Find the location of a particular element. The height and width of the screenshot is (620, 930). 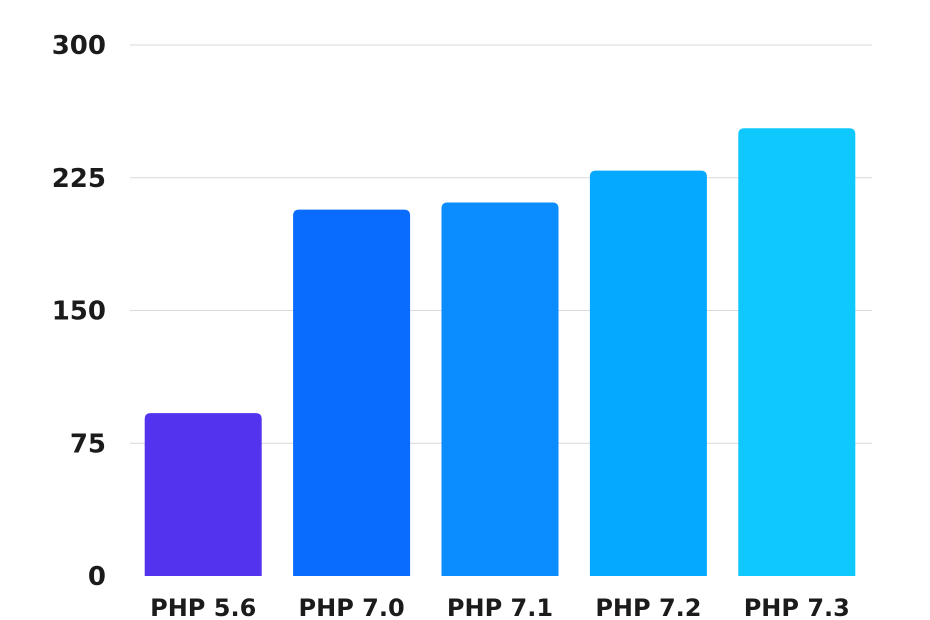

x-category-label: PHP 7.1 is located at coordinates (500, 607).